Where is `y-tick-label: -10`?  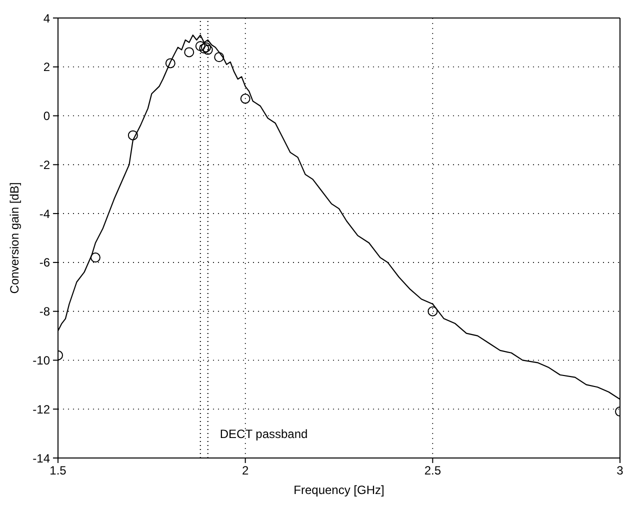
y-tick-label: -10 is located at coordinates (41, 360).